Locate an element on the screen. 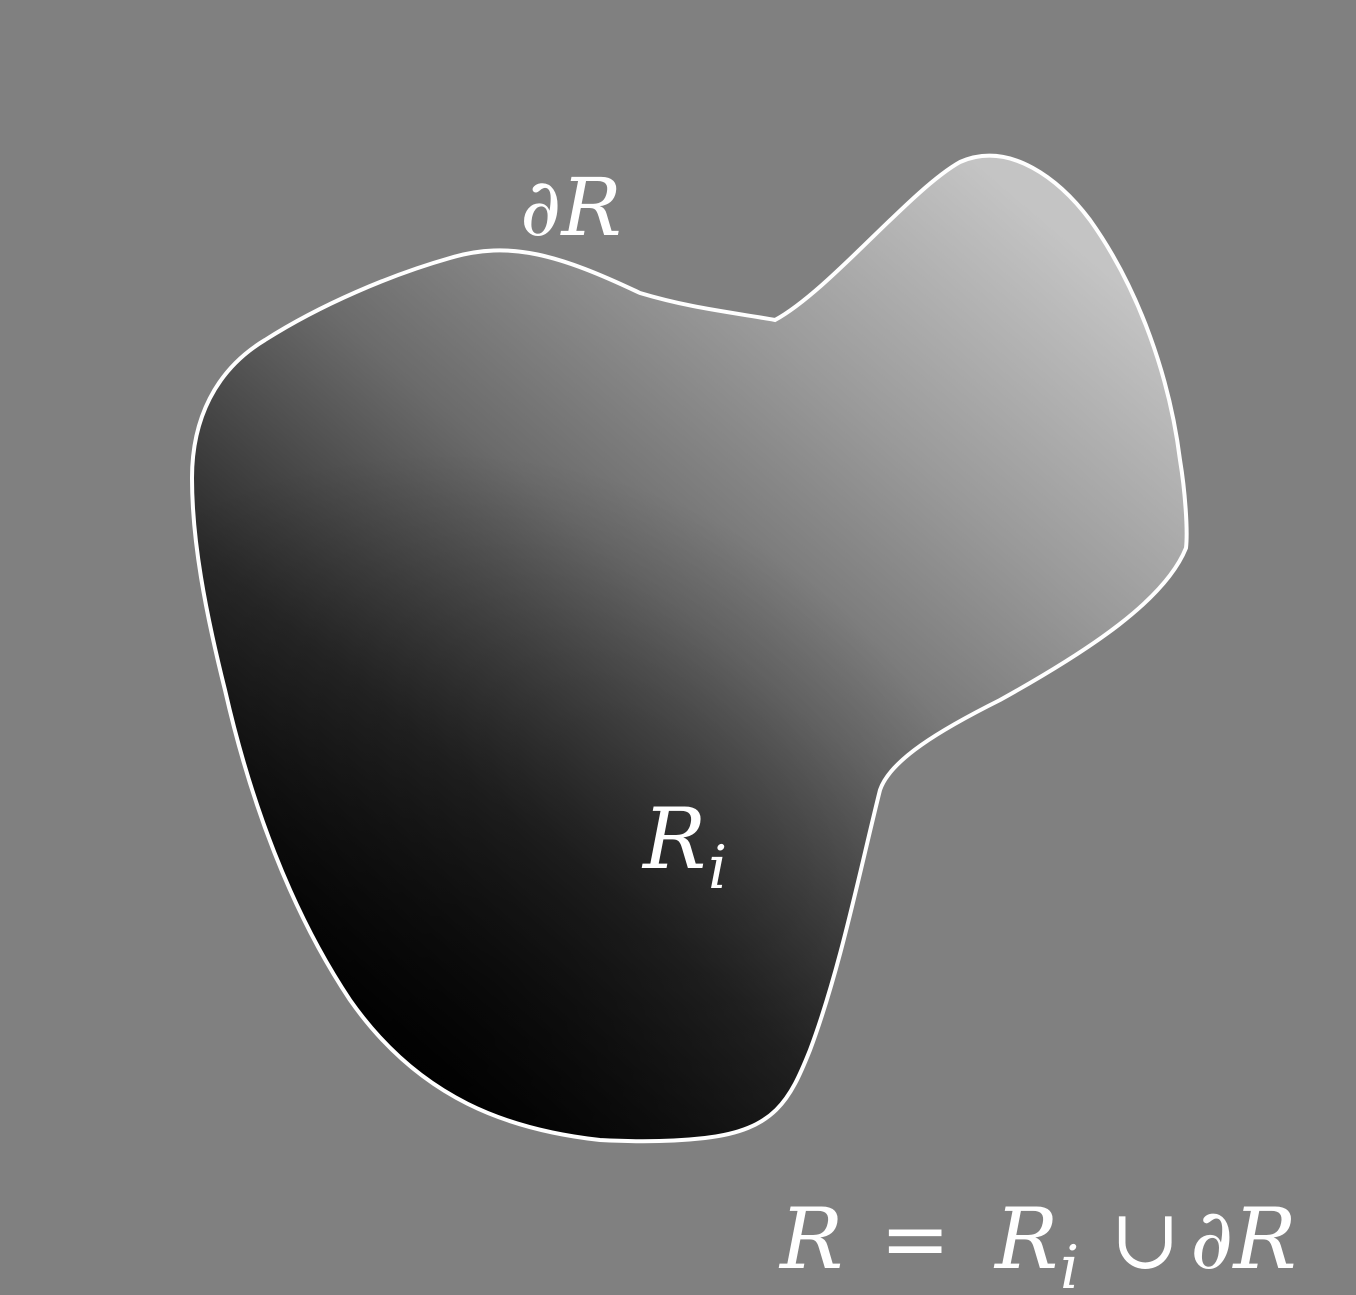  equation-ri: R is located at coordinates (1025, 1239).